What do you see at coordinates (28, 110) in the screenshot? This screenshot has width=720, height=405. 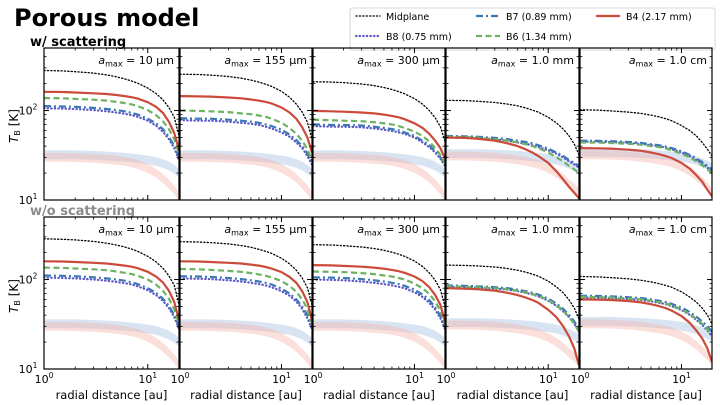 I see `y-tick-label: 10²` at bounding box center [28, 110].